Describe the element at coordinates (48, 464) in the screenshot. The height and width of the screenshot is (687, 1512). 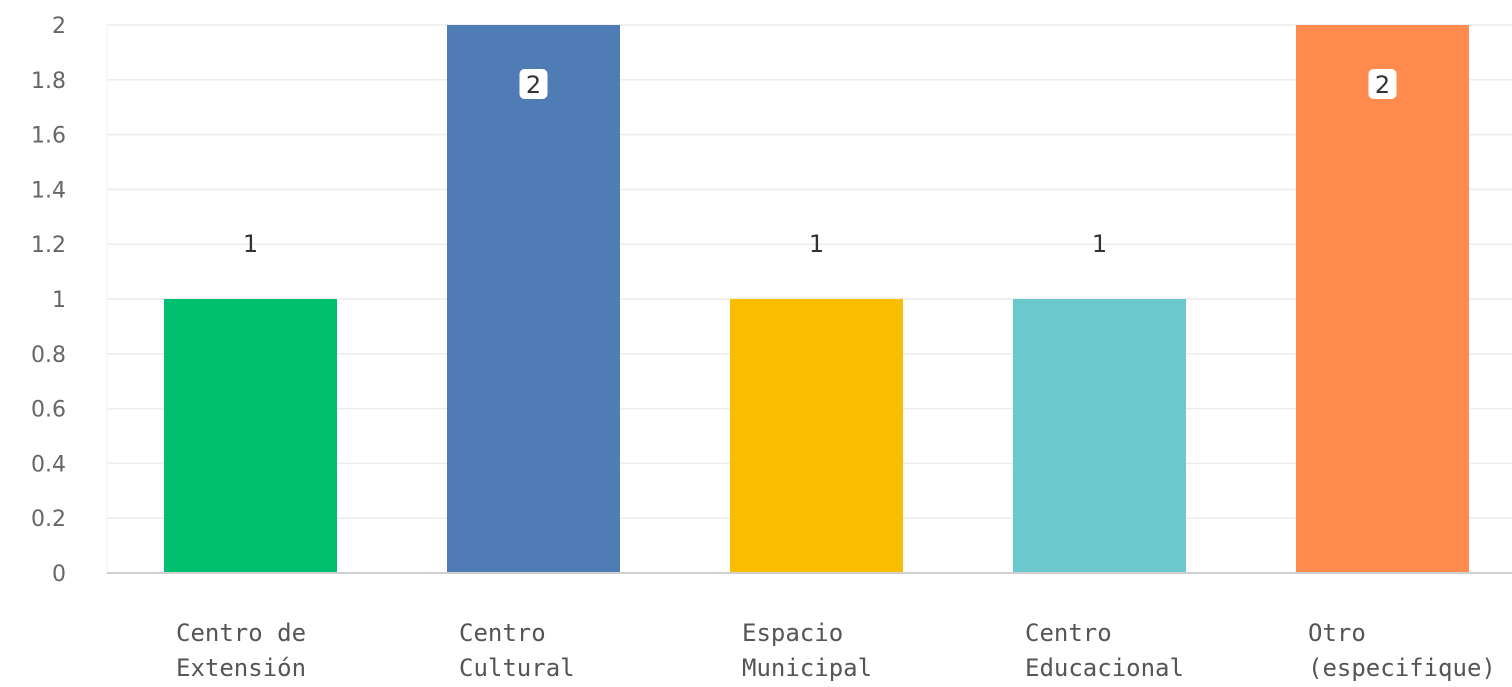
I see `y-tick-label: 0.4` at that location.